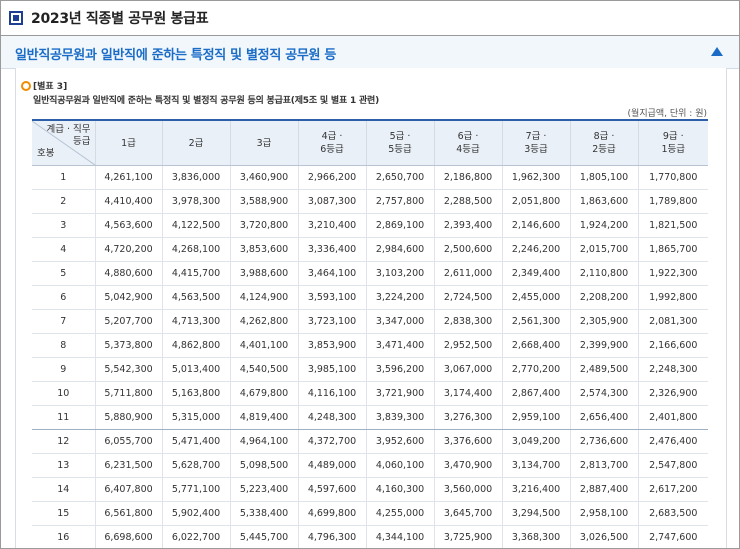 The image size is (740, 549). What do you see at coordinates (672, 249) in the screenshot?
I see `salary-cell: 1,865,700` at bounding box center [672, 249].